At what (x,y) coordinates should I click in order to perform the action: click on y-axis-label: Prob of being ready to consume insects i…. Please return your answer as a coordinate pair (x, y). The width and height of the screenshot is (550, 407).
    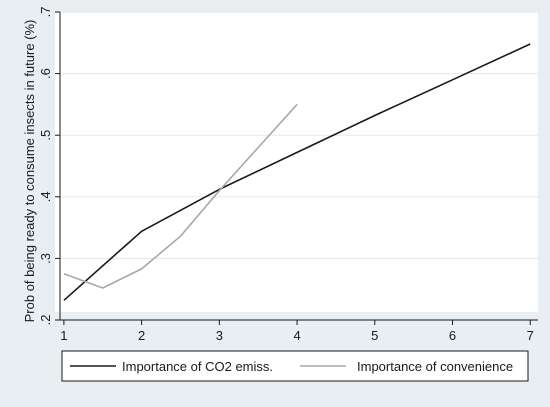
    Looking at the image, I should click on (29, 171).